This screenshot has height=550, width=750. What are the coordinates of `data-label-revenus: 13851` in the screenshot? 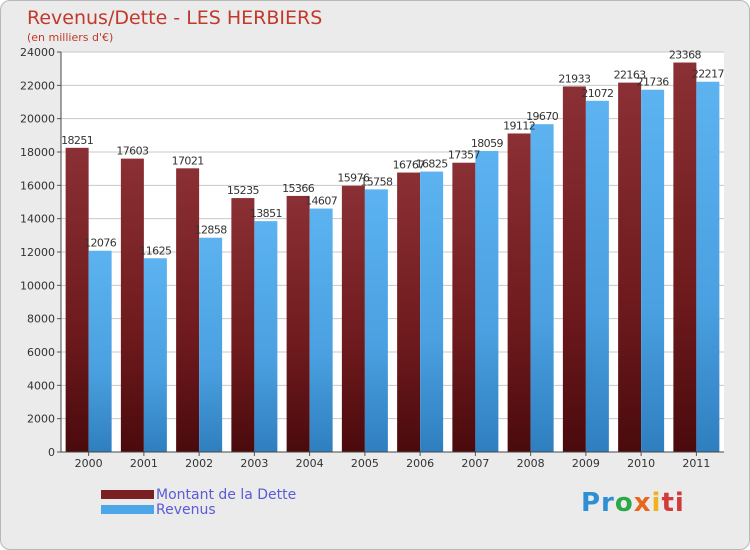 It's located at (266, 213).